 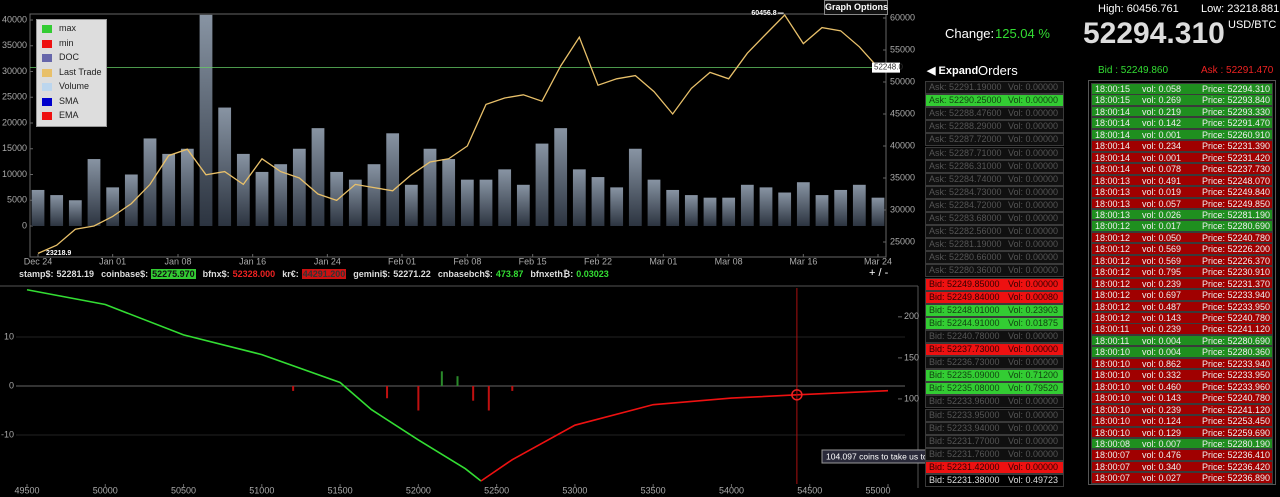 What do you see at coordinates (1236, 283) in the screenshot?
I see `trade-price: Price: 52231.370` at bounding box center [1236, 283].